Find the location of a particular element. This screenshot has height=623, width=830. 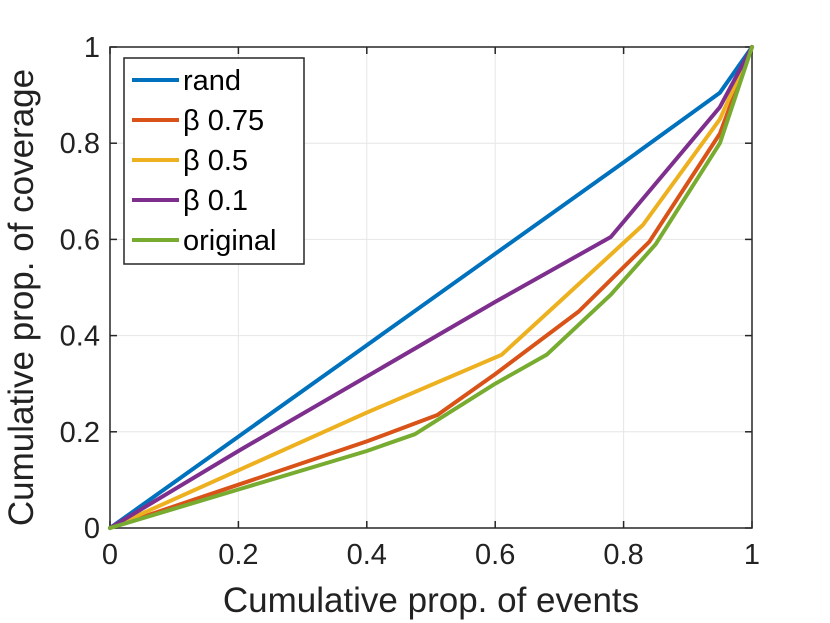

x-tick-label: 1 is located at coordinates (752, 555).